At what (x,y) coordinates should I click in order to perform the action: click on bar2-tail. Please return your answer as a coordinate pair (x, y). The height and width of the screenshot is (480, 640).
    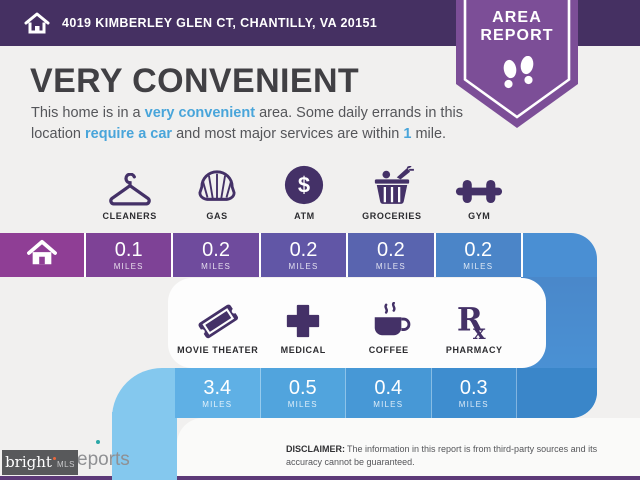
    Looking at the image, I should click on (557, 393).